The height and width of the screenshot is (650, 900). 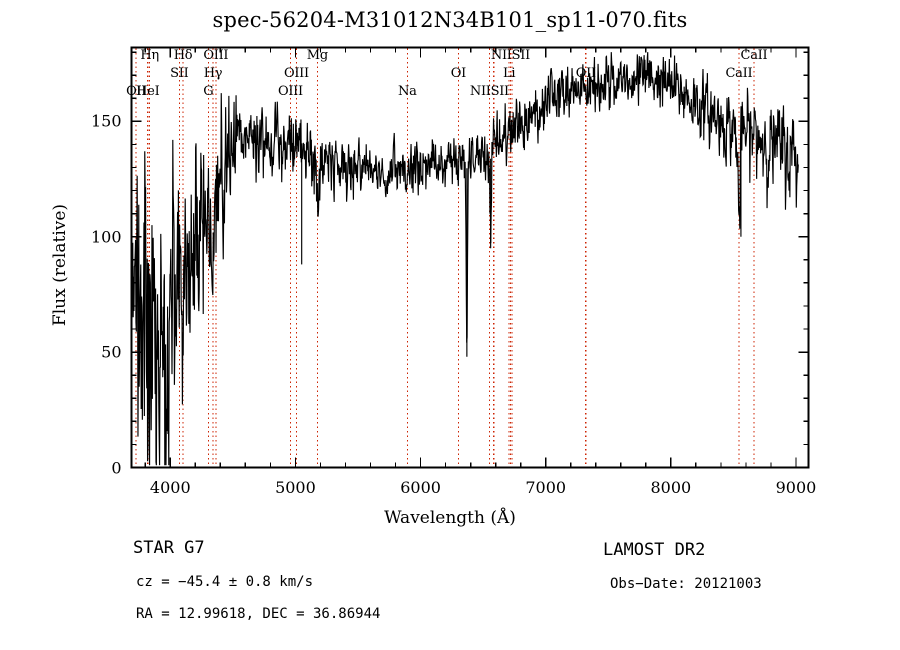 What do you see at coordinates (116, 467) in the screenshot?
I see `y-tick-label: 0` at bounding box center [116, 467].